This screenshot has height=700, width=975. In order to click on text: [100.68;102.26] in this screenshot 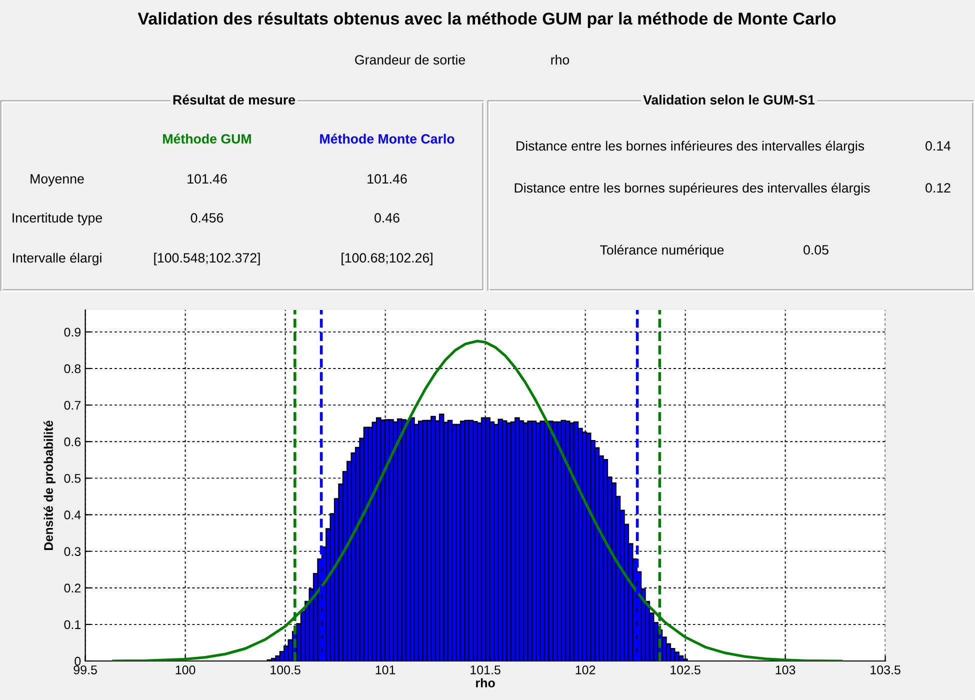, I will do `click(387, 259)`.